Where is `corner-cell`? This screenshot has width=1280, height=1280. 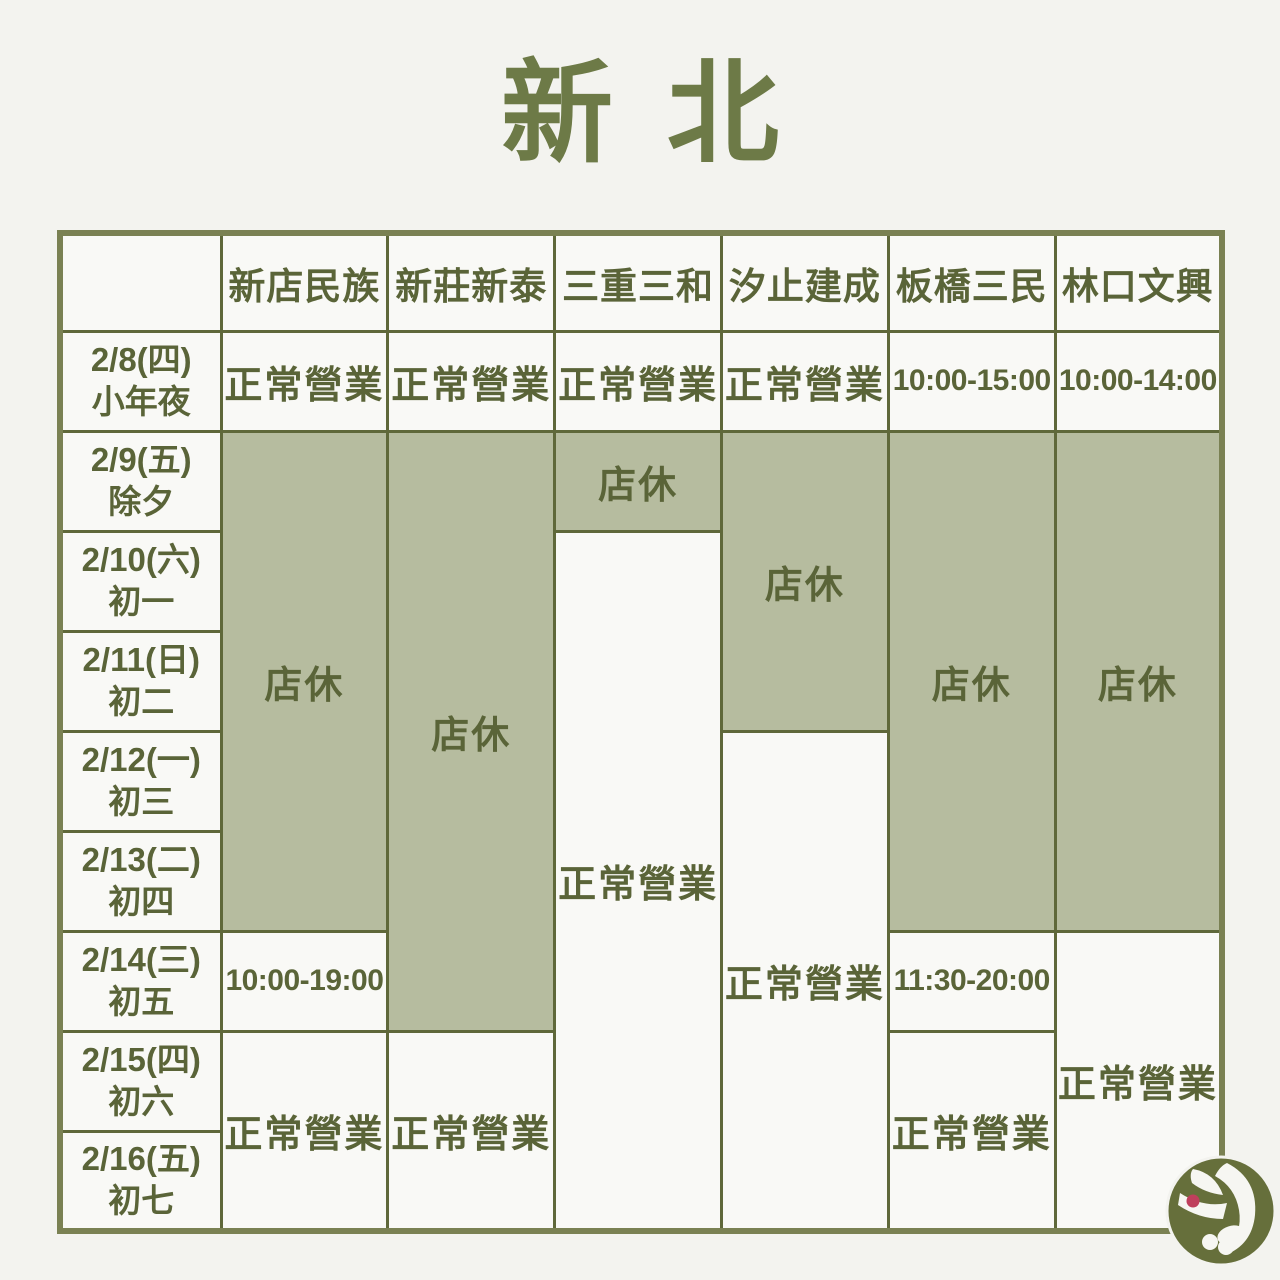 corner-cell is located at coordinates (140, 282).